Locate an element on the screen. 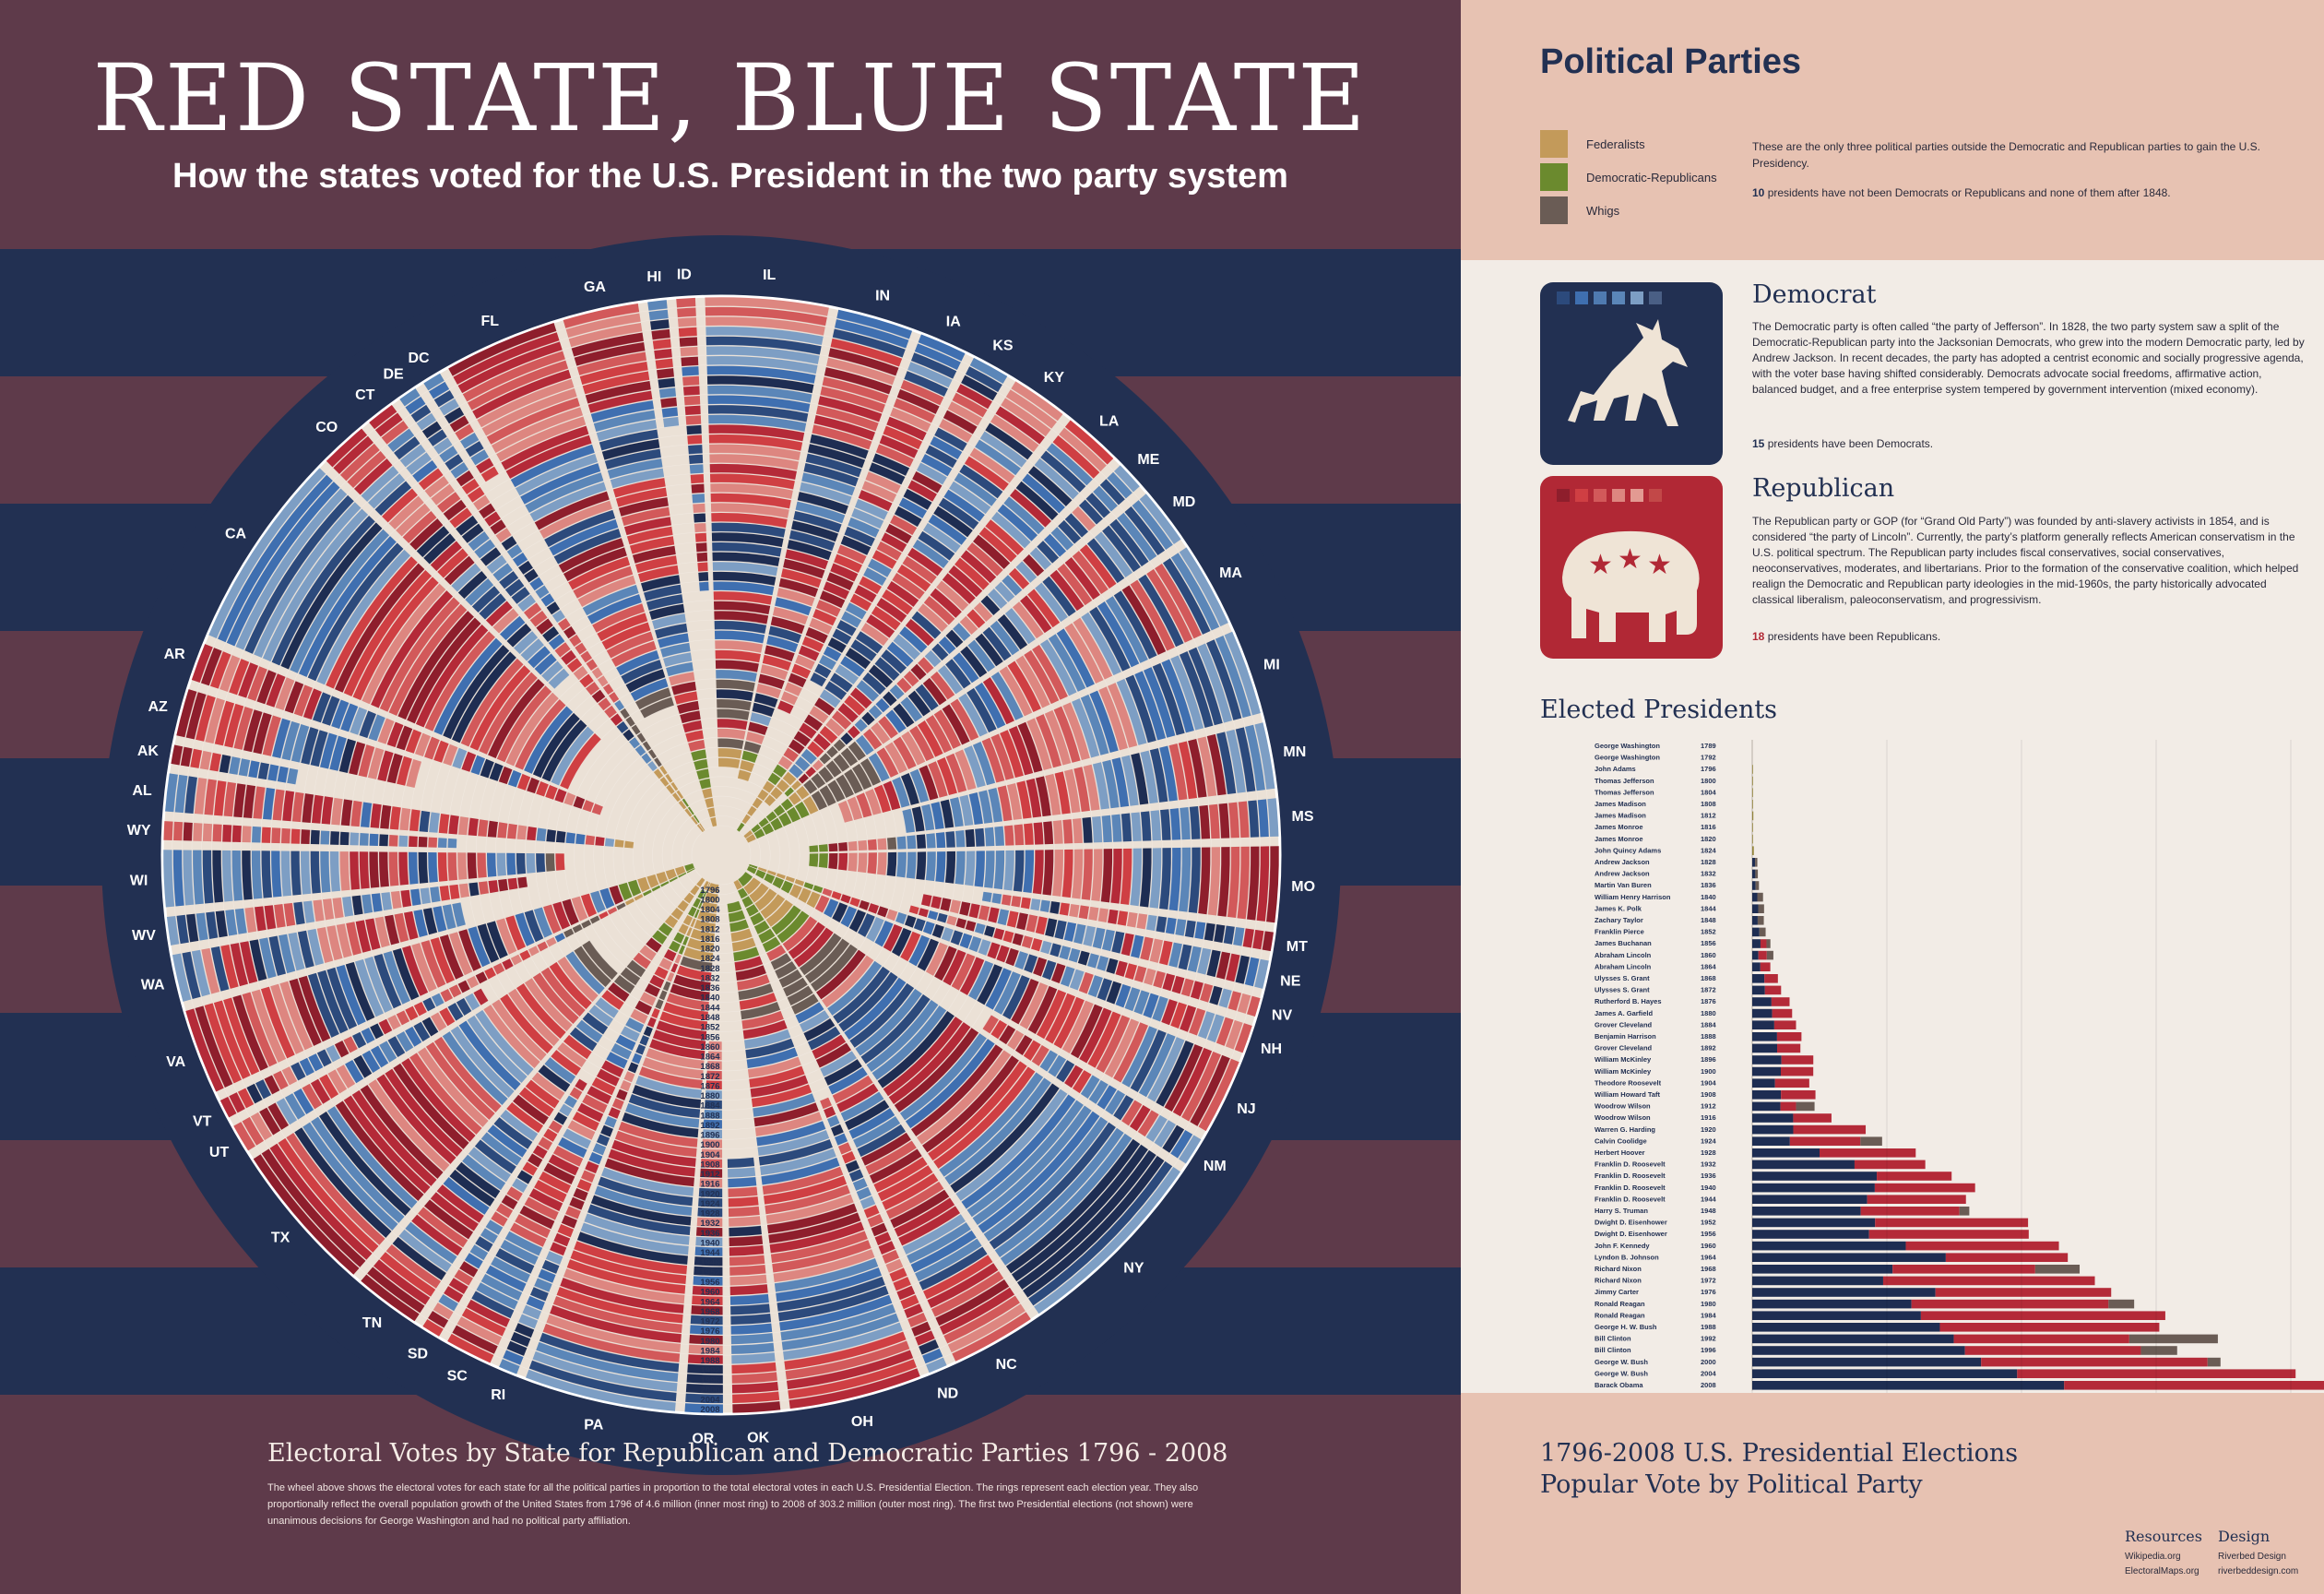 Image resolution: width=2324 pixels, height=1594 pixels. president-label: William Henry Harrison is located at coordinates (1633, 897).